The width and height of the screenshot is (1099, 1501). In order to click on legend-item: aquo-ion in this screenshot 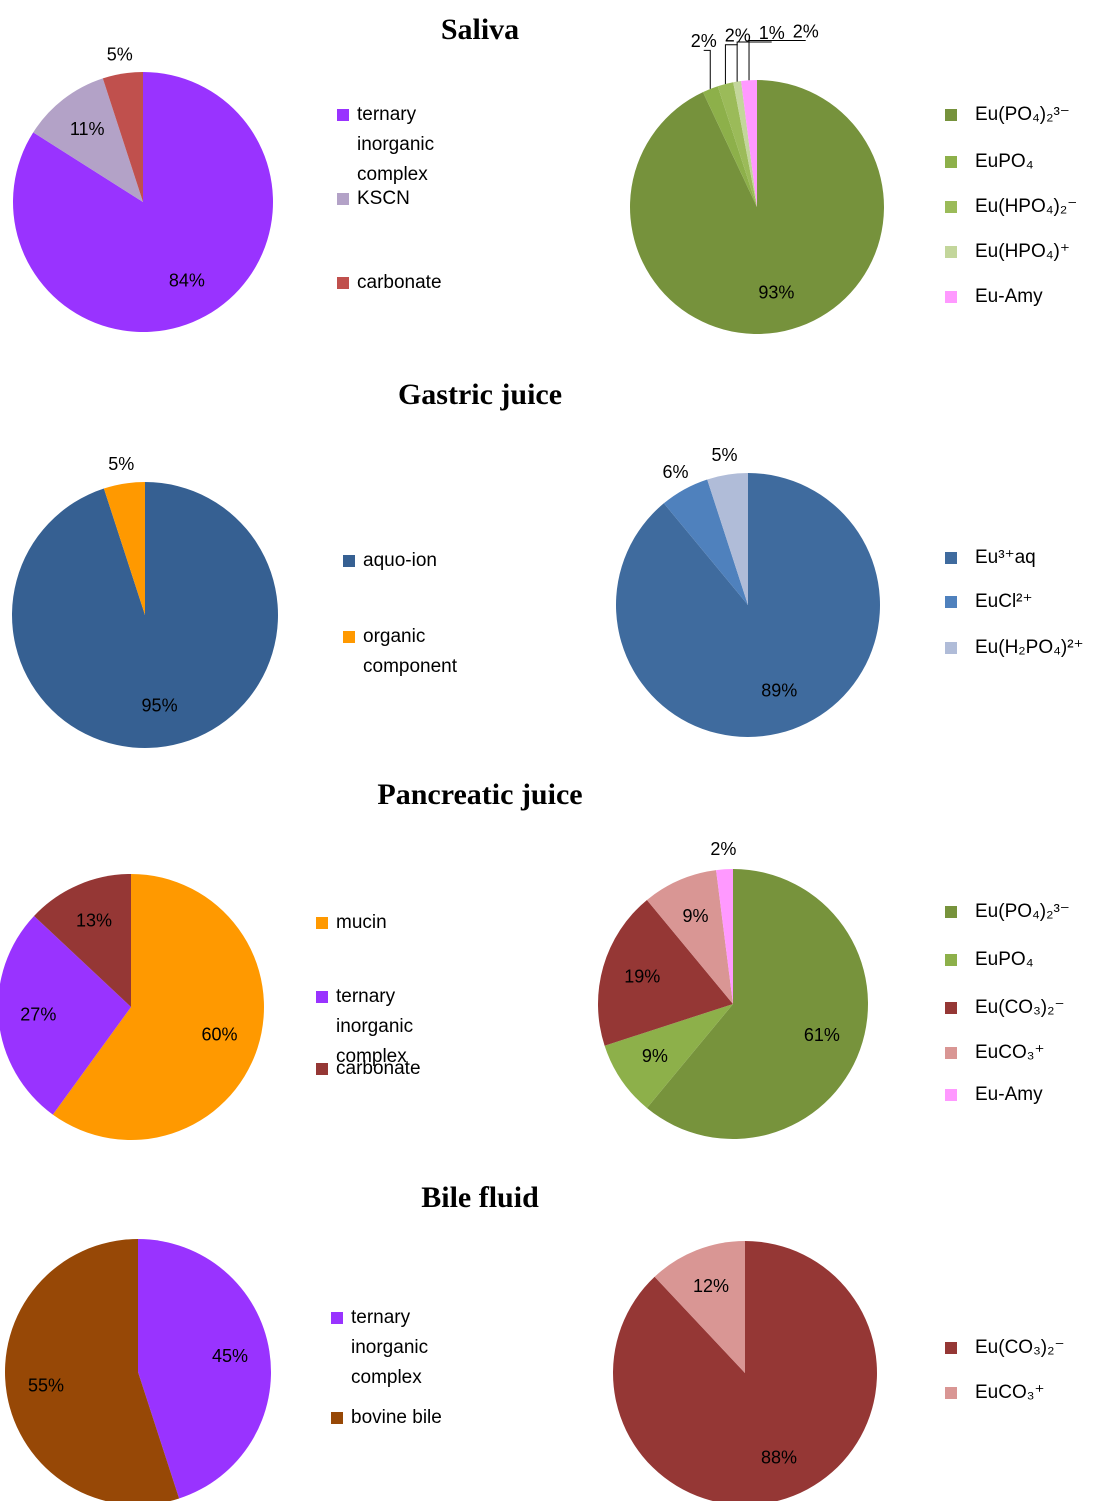, I will do `click(418, 561)`.